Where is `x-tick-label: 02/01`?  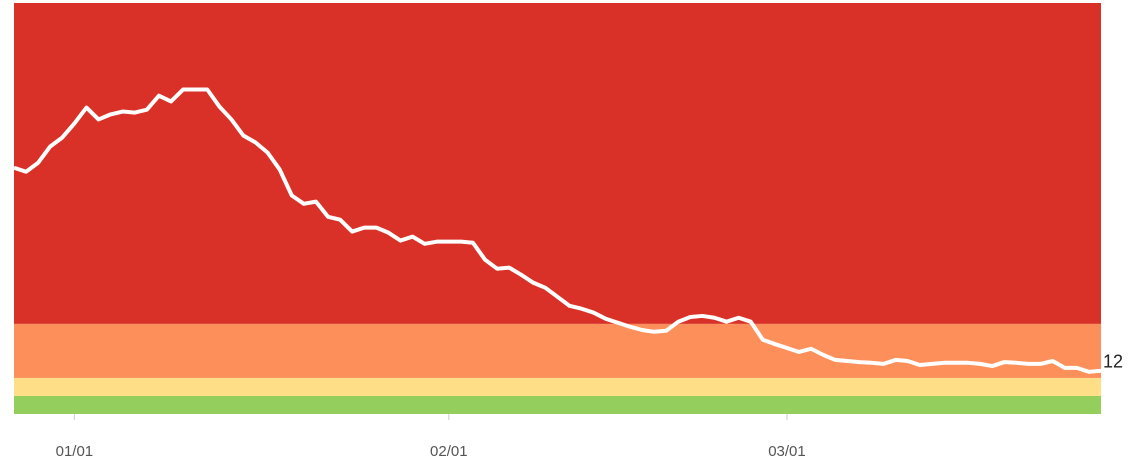 x-tick-label: 02/01 is located at coordinates (449, 451).